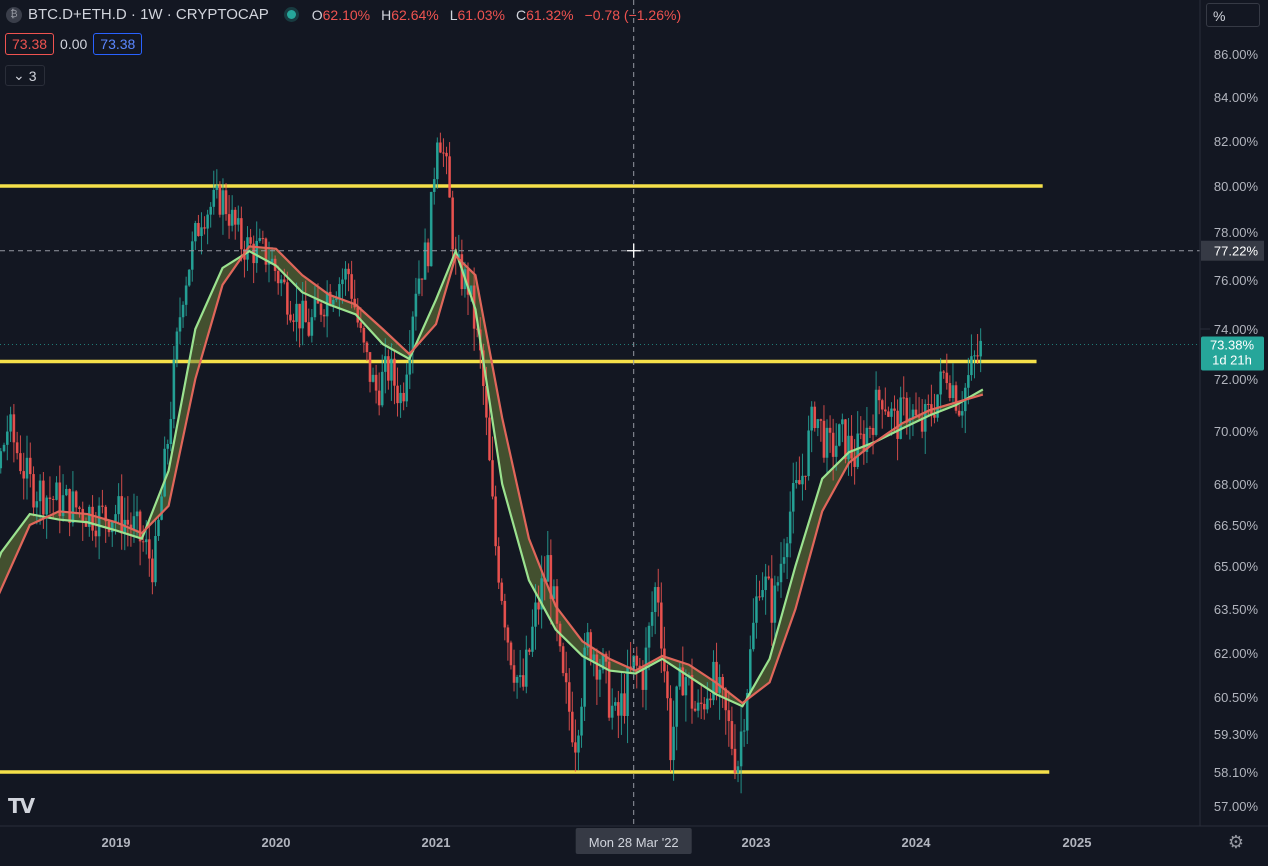 The height and width of the screenshot is (866, 1268). I want to click on symbol-title: BTC.D+ETH.D · 1W · CRYPTOCAP, so click(148, 14).